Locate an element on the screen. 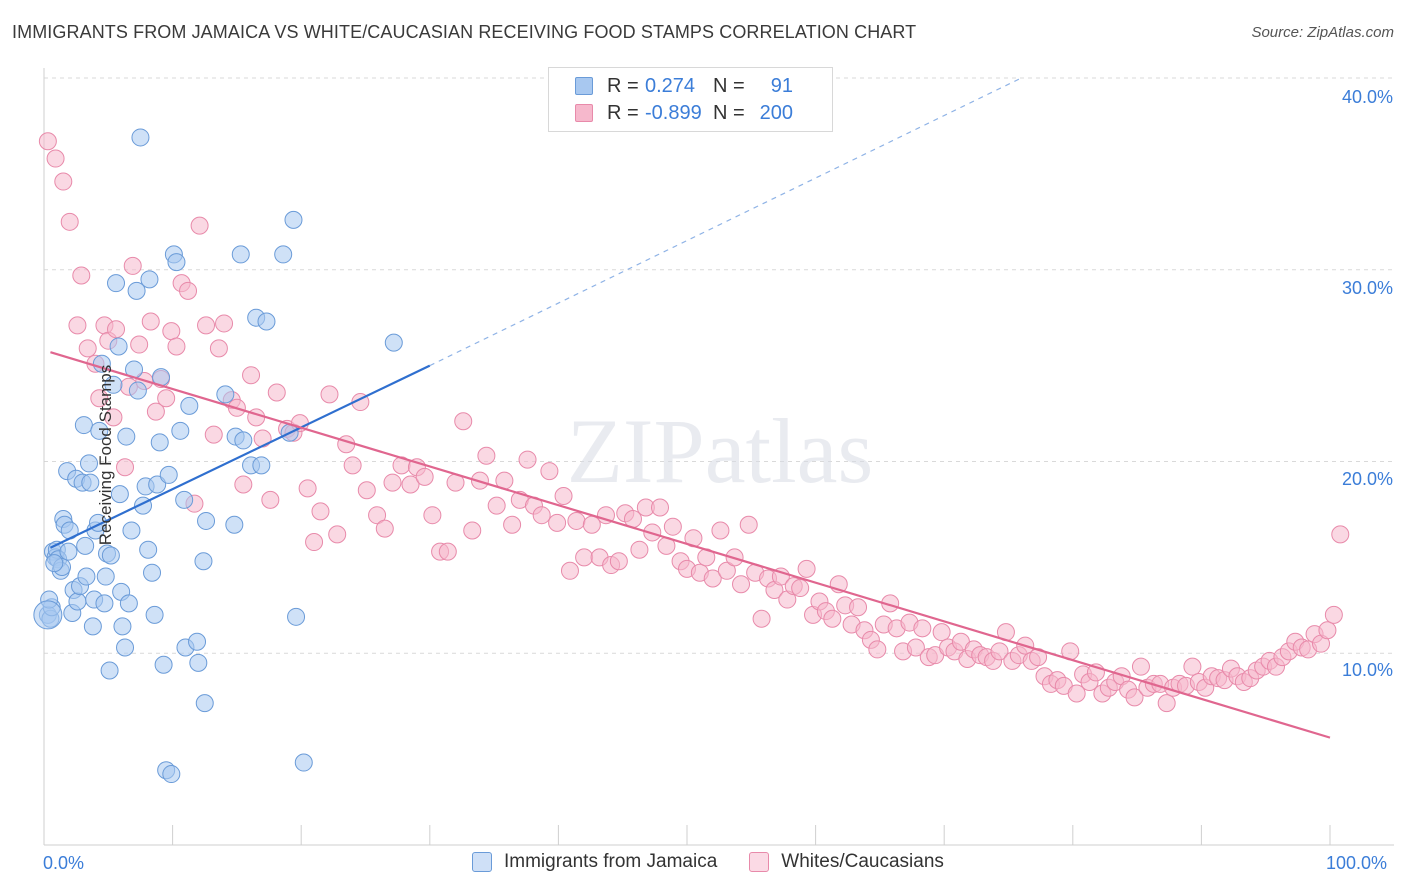 This screenshot has width=1406, height=892. legend-label-jamaica: Immigrants from Jamaica is located at coordinates (611, 861).